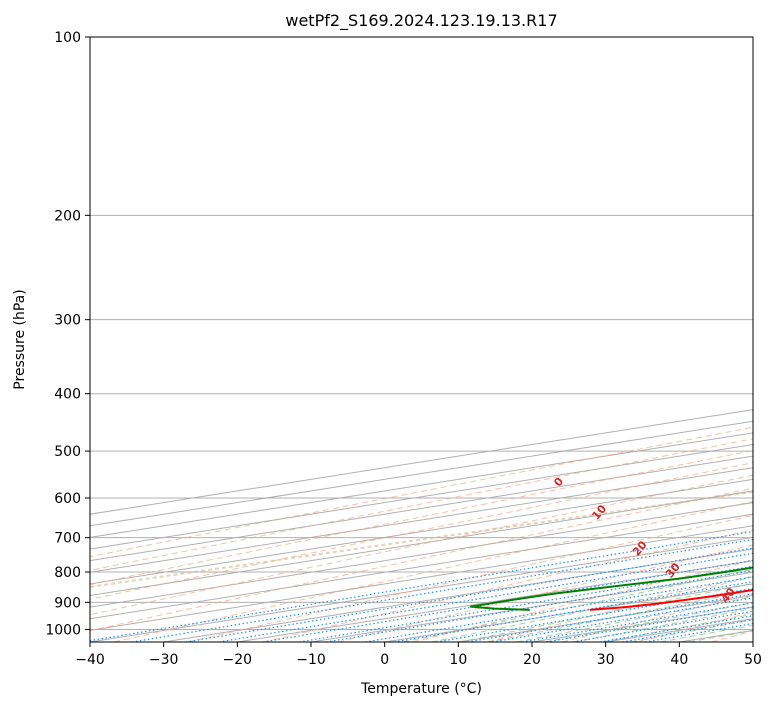 This screenshot has height=712, width=775. What do you see at coordinates (421, 21) in the screenshot?
I see `chart-title: wetPf2_S169.2024.123.19.13.R17` at bounding box center [421, 21].